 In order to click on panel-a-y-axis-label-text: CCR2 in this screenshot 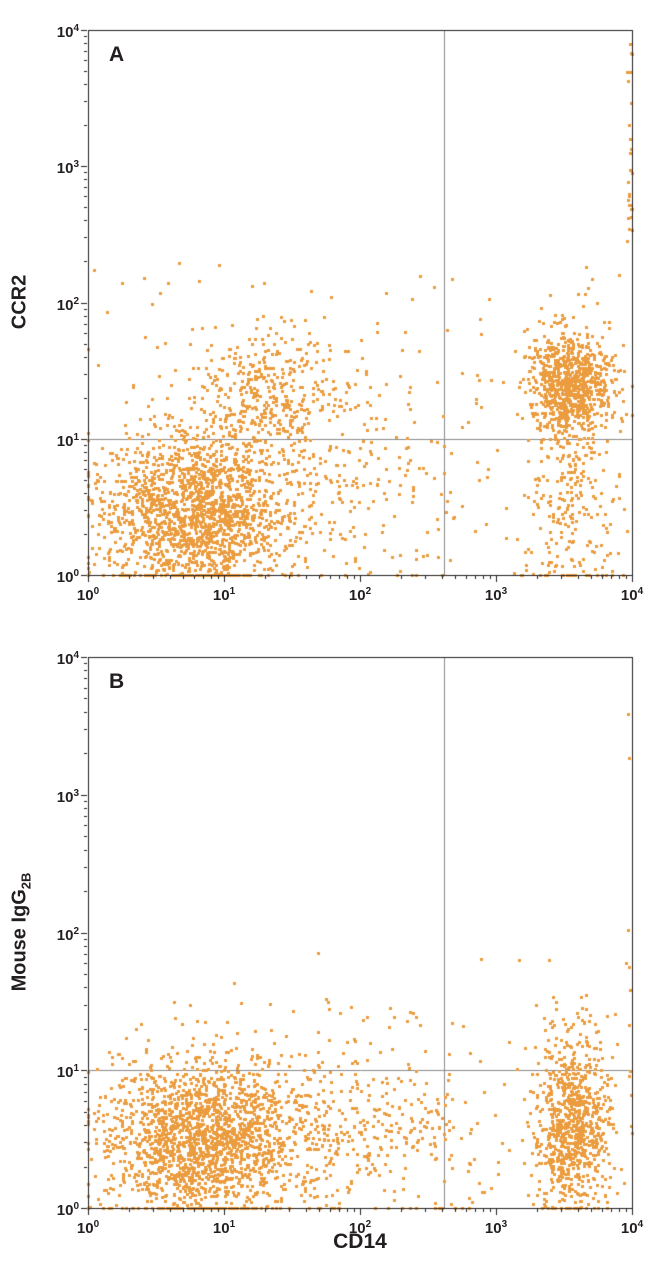, I will do `click(19, 302)`.